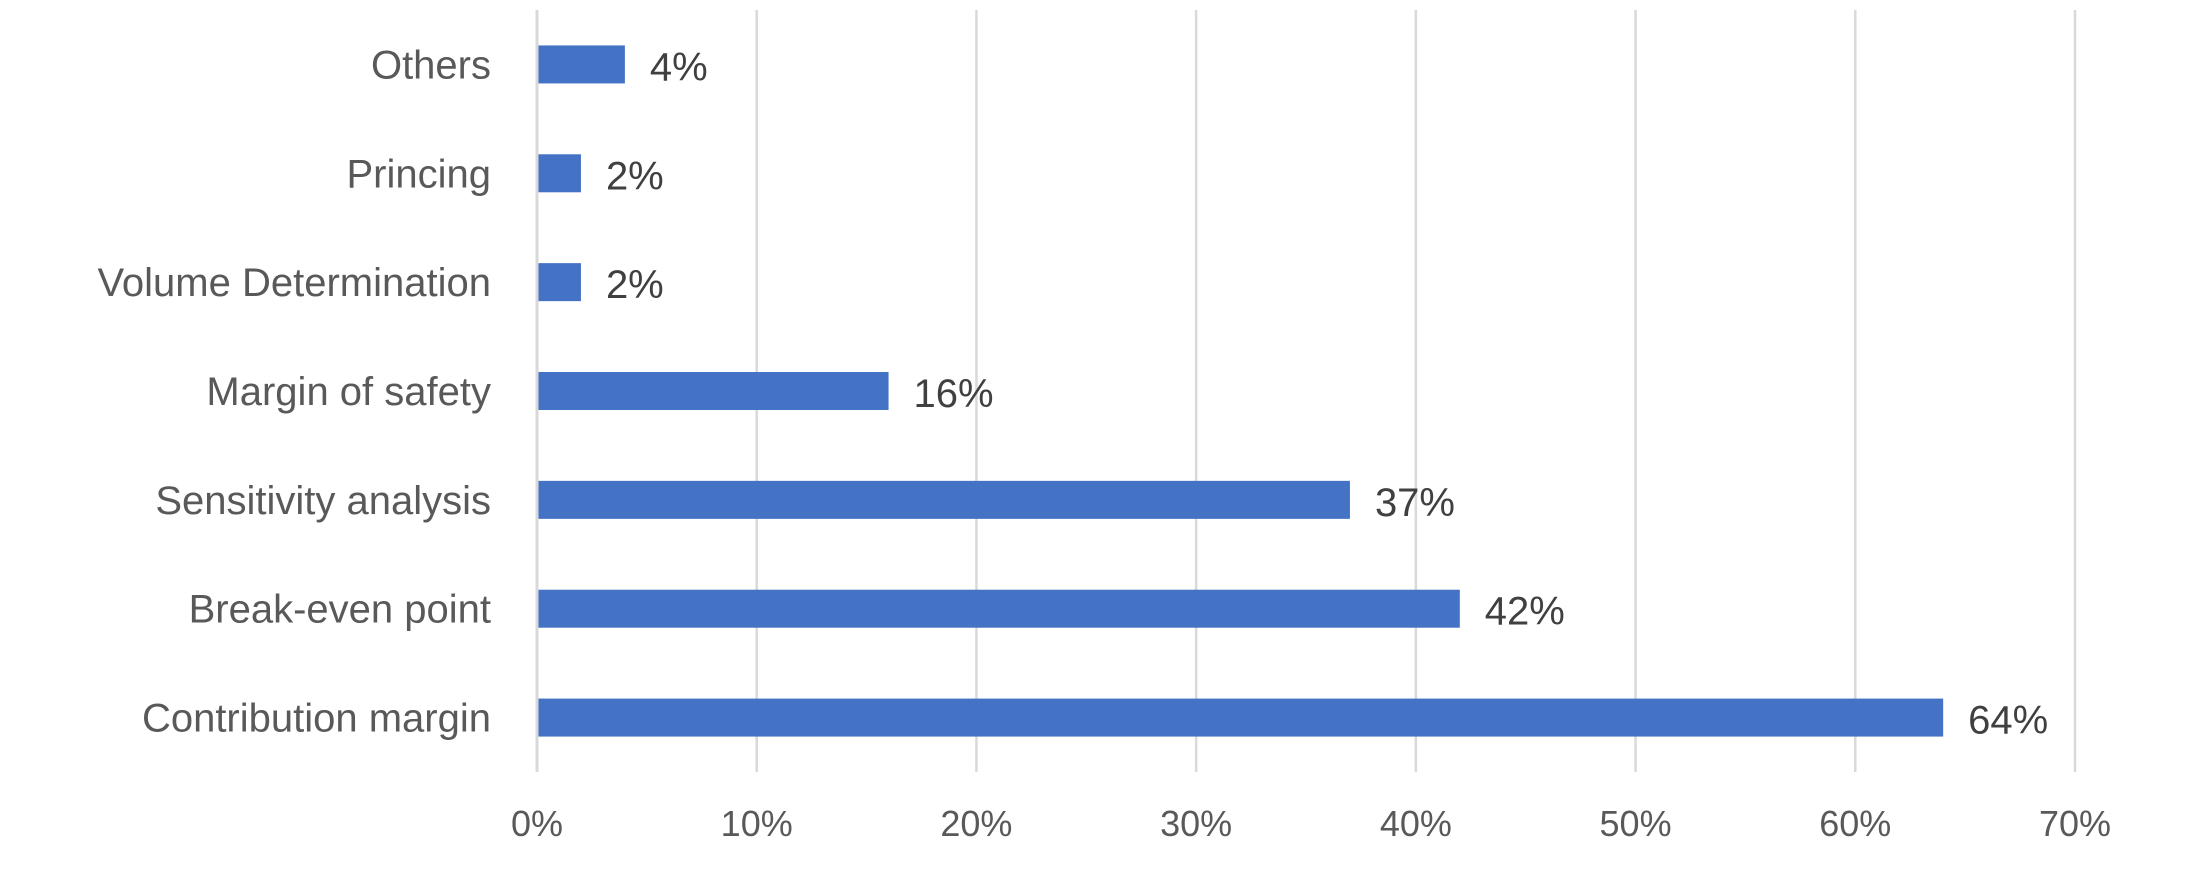 The height and width of the screenshot is (871, 2189). I want to click on bar-sensitivity-analysis, so click(944, 499).